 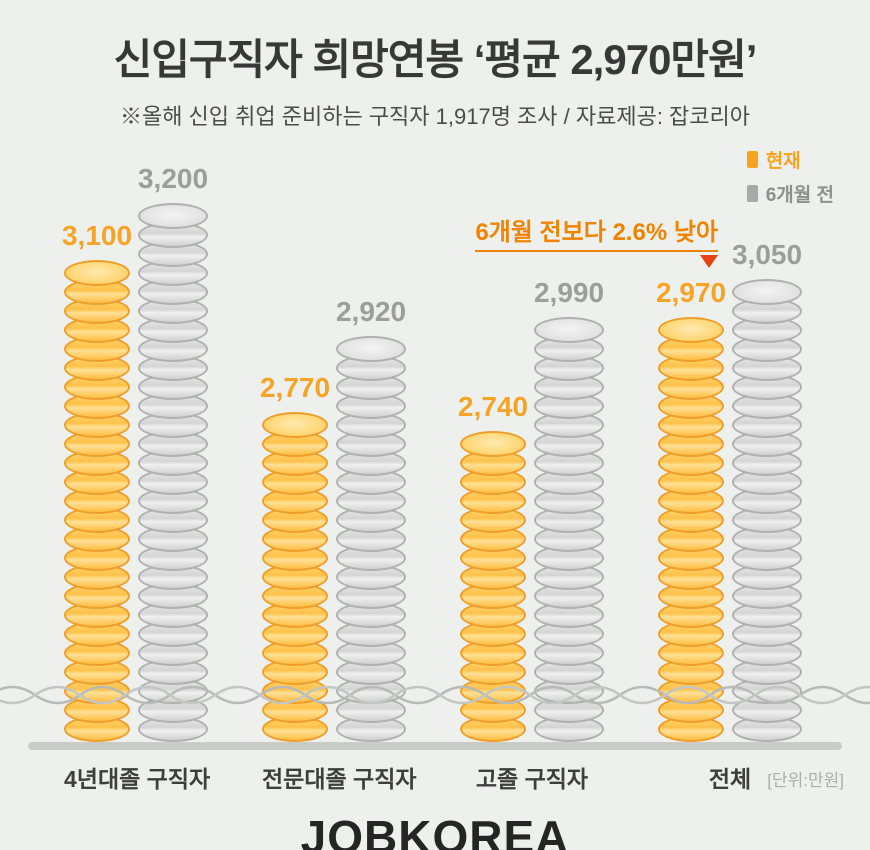 What do you see at coordinates (493, 566) in the screenshot?
I see `coin-stack-current: 2,740` at bounding box center [493, 566].